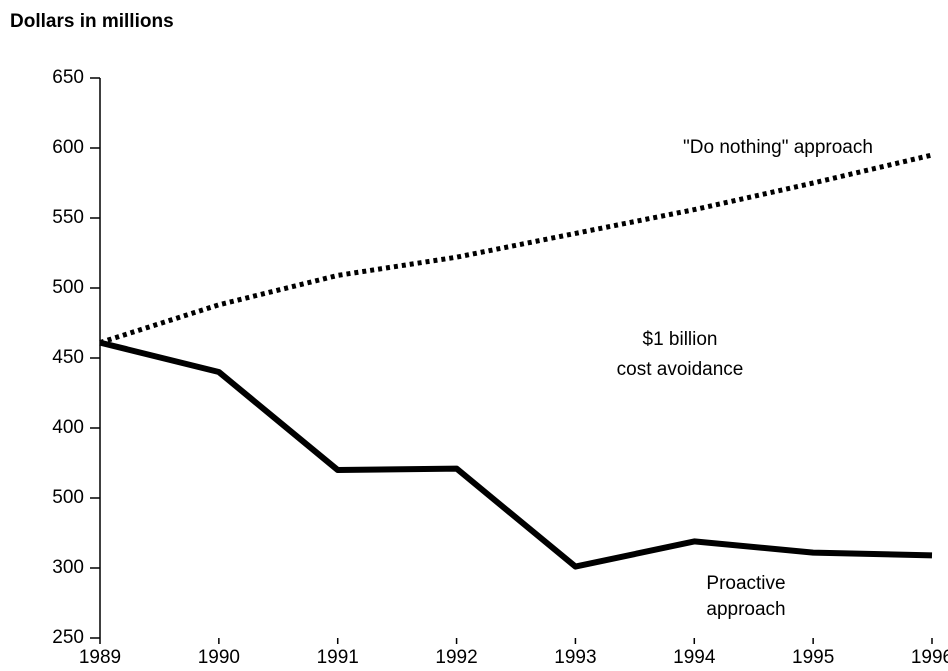 The width and height of the screenshot is (948, 671). What do you see at coordinates (456, 657) in the screenshot?
I see `x-tick-label: 1992` at bounding box center [456, 657].